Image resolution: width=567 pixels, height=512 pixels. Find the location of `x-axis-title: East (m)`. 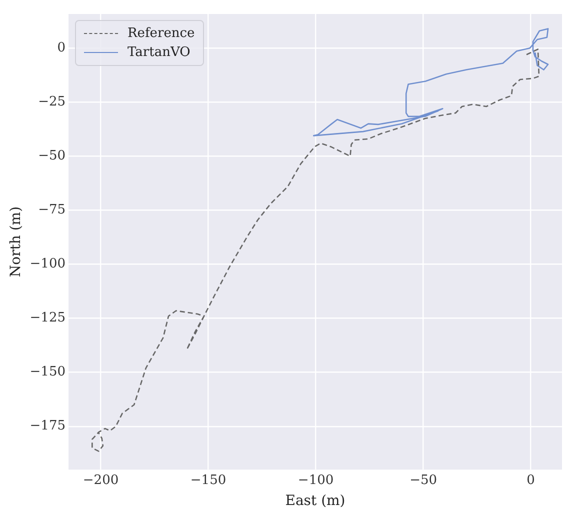

x-axis-title: East (m) is located at coordinates (315, 501).